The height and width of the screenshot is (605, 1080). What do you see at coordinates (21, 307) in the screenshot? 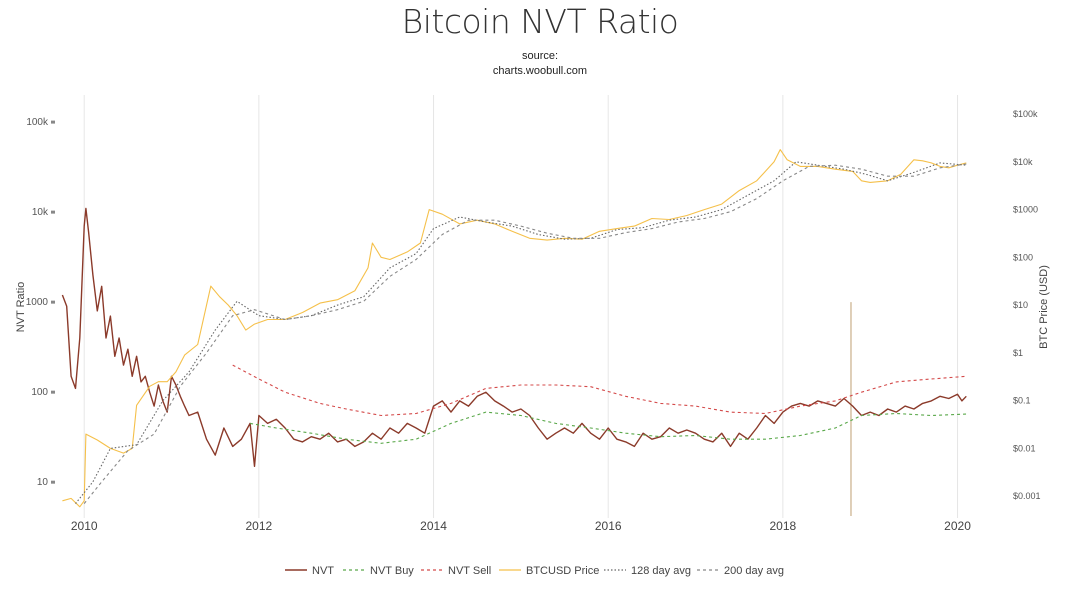
I see `y-axis-title: NVT Ratio` at bounding box center [21, 307].